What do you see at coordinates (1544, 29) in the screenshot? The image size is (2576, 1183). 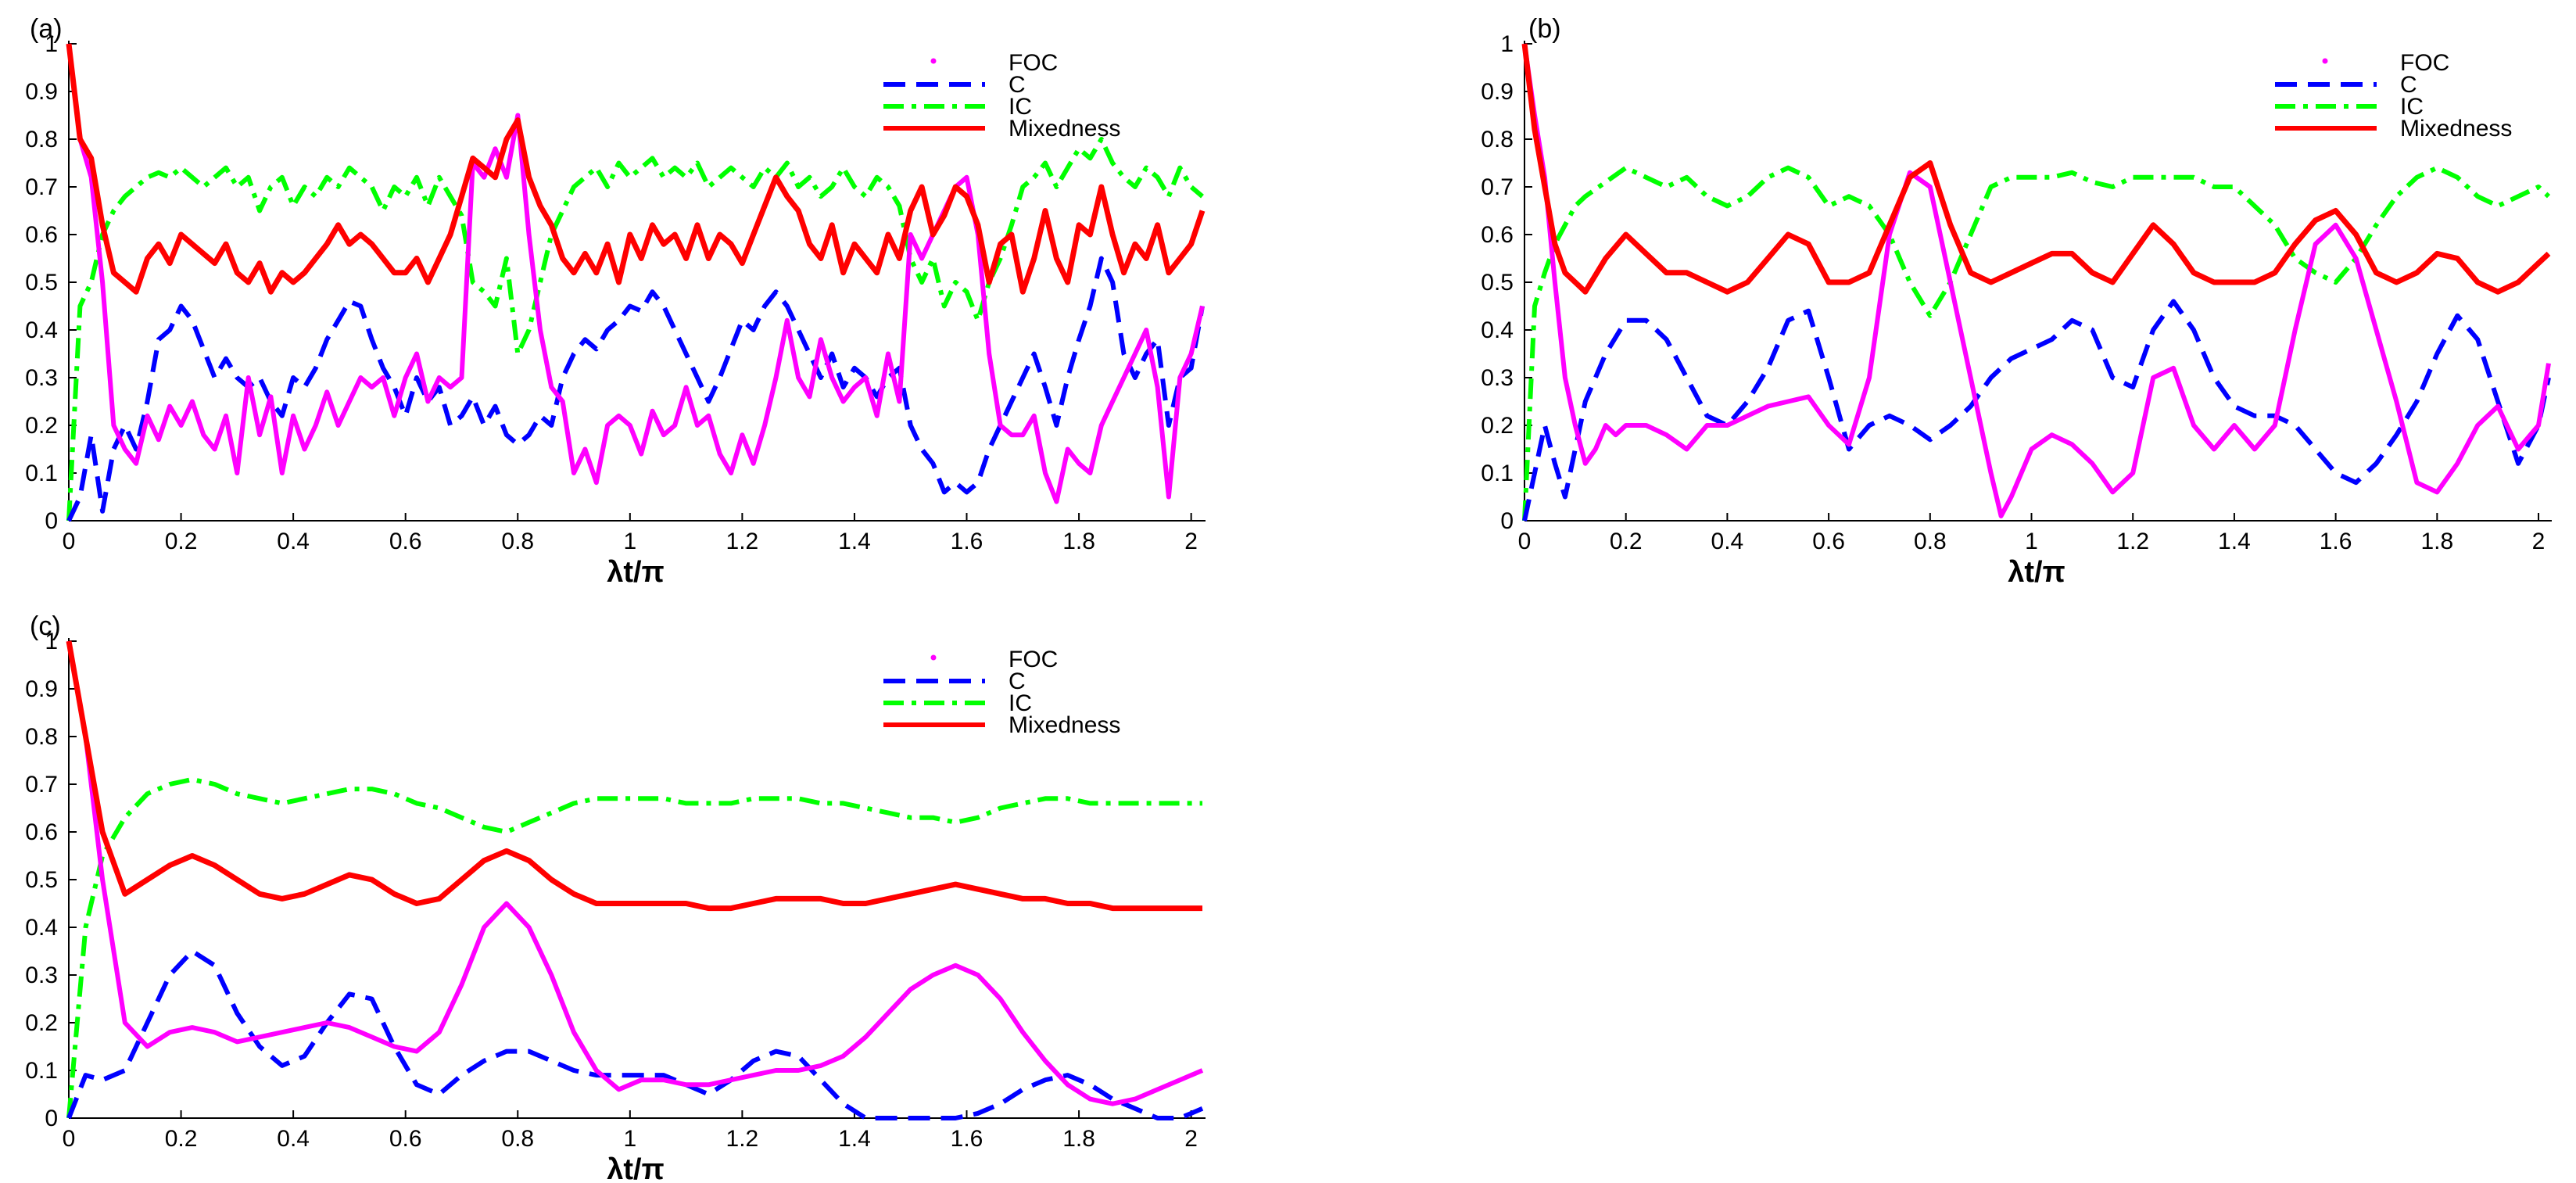 I see `panel-label: (b)` at bounding box center [1544, 29].